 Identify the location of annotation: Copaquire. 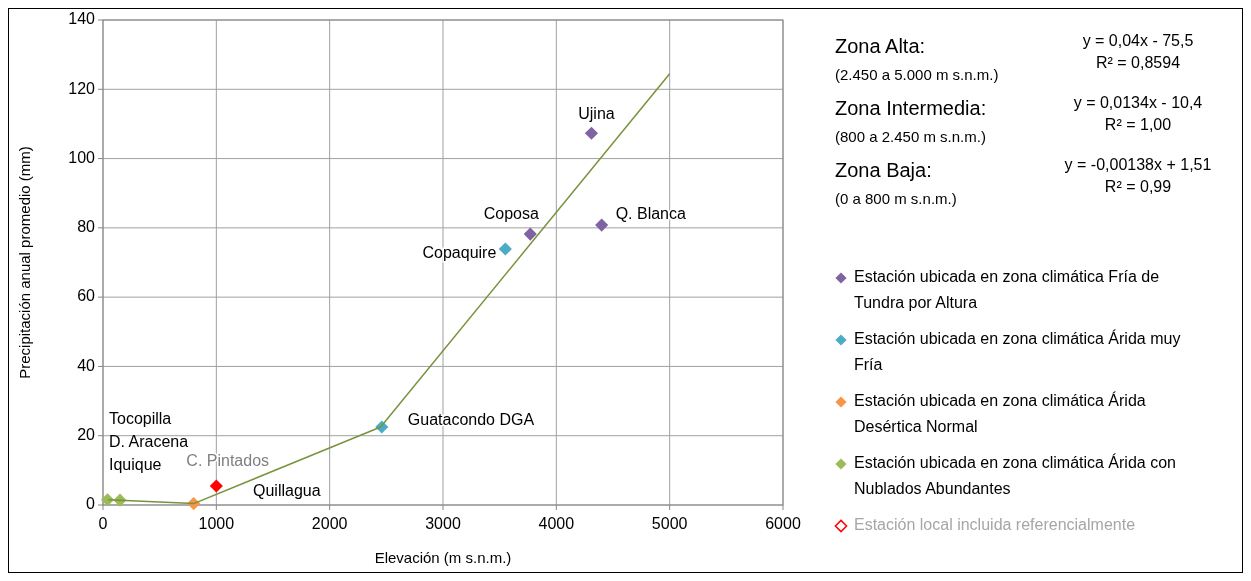
(459, 253).